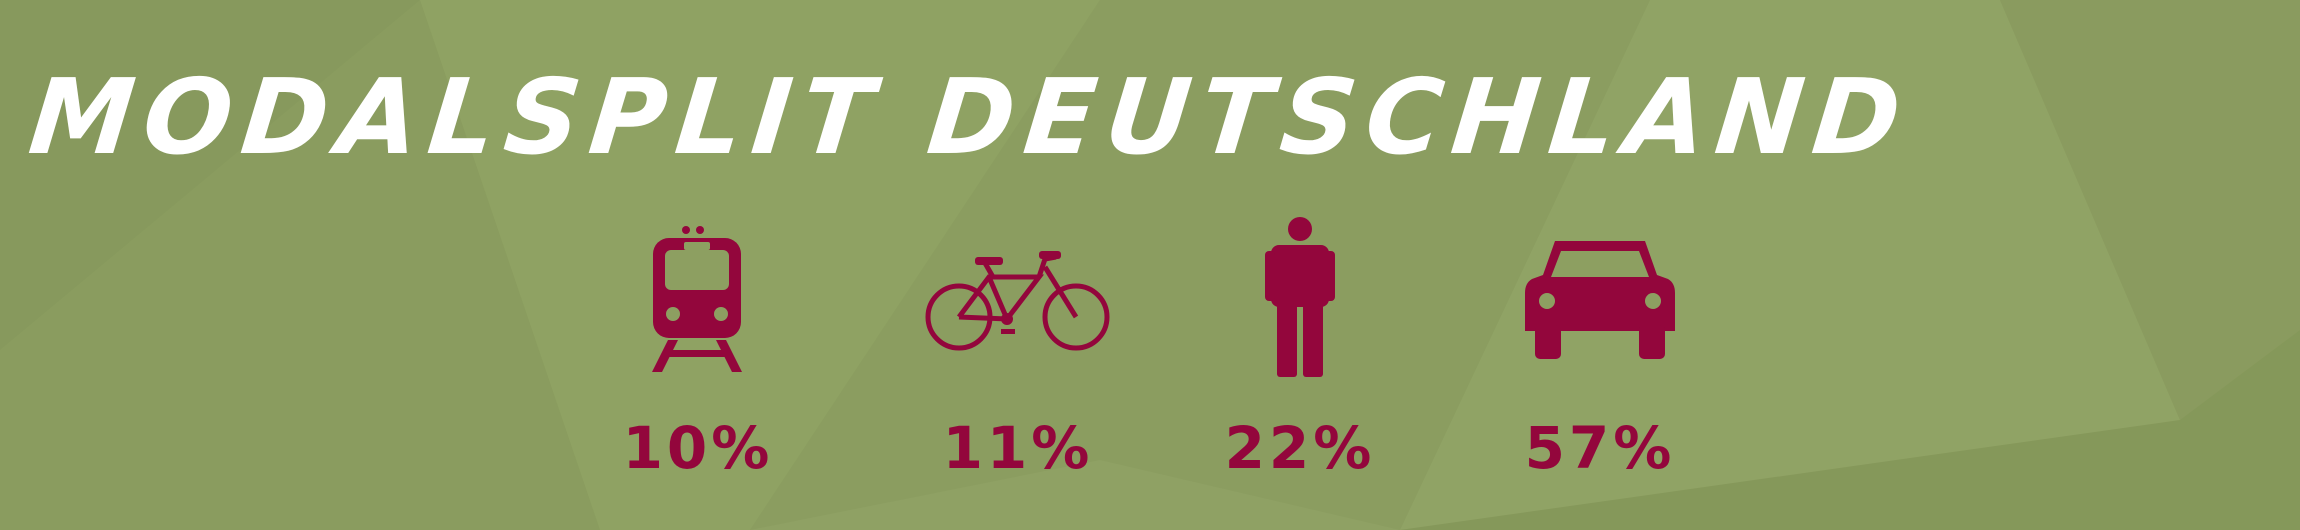  I want to click on mode-train: 10%, so click(698, 347).